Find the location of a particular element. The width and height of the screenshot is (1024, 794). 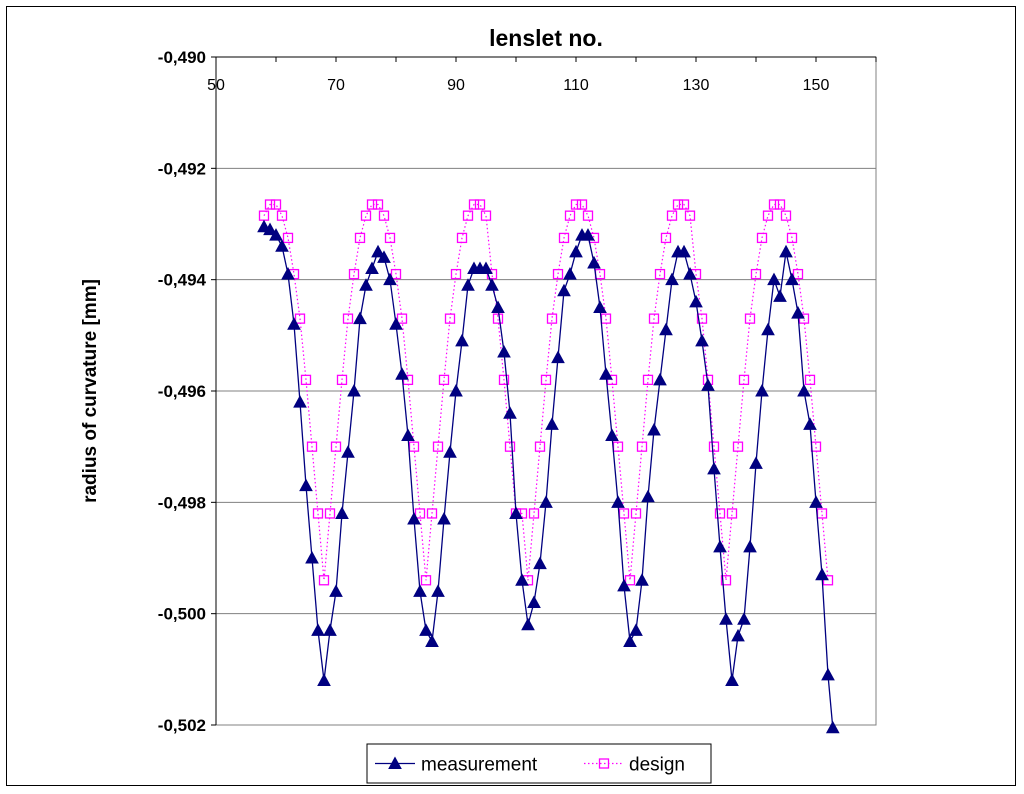

x-tick-label: 70 is located at coordinates (336, 85).